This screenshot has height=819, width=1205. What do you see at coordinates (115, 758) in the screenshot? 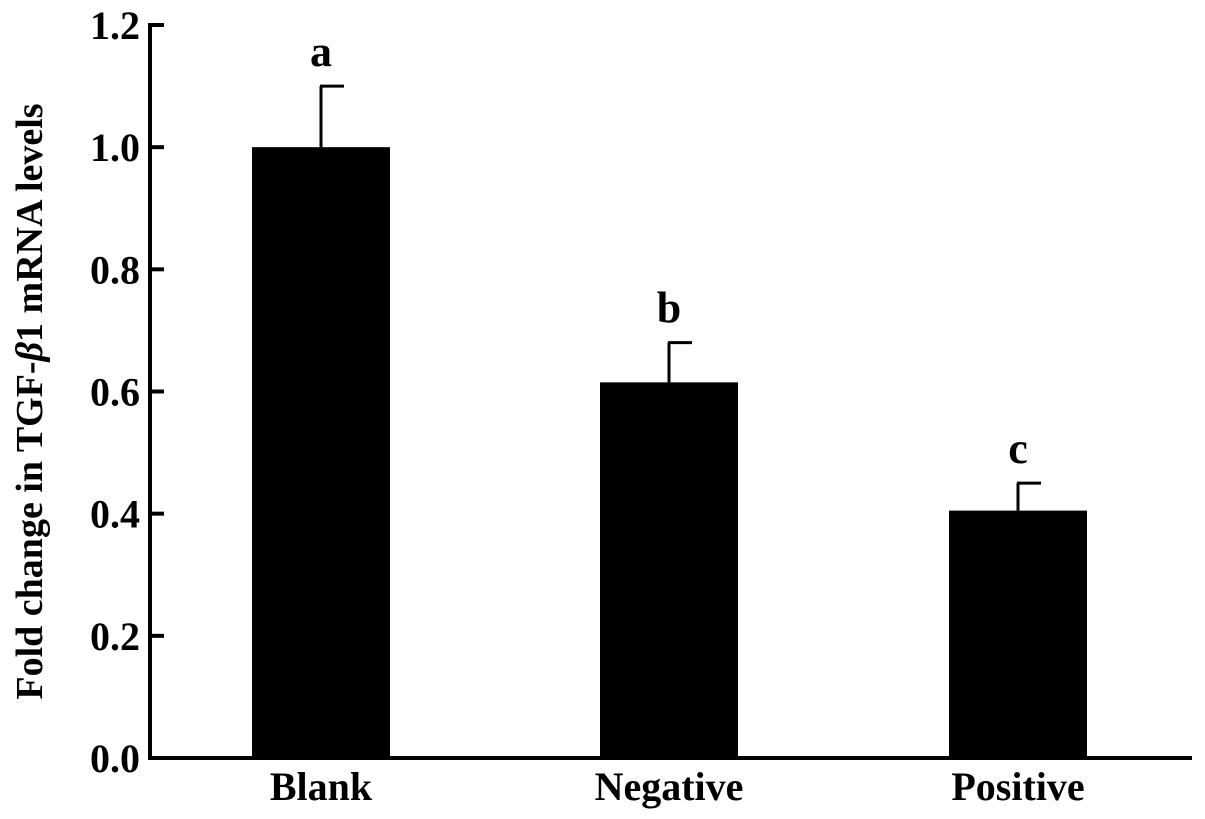
I see `y-tick-label: 0.0` at bounding box center [115, 758].